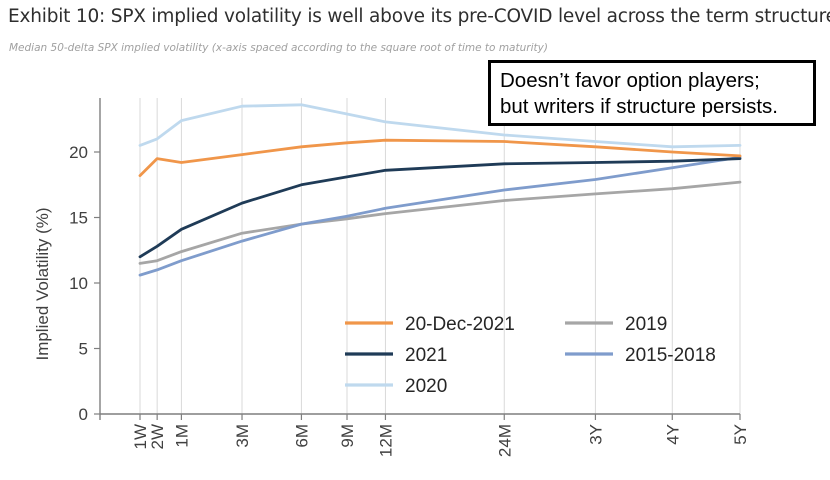 This screenshot has width=830, height=480. I want to click on series-line-20-dec-2021, so click(440, 158).